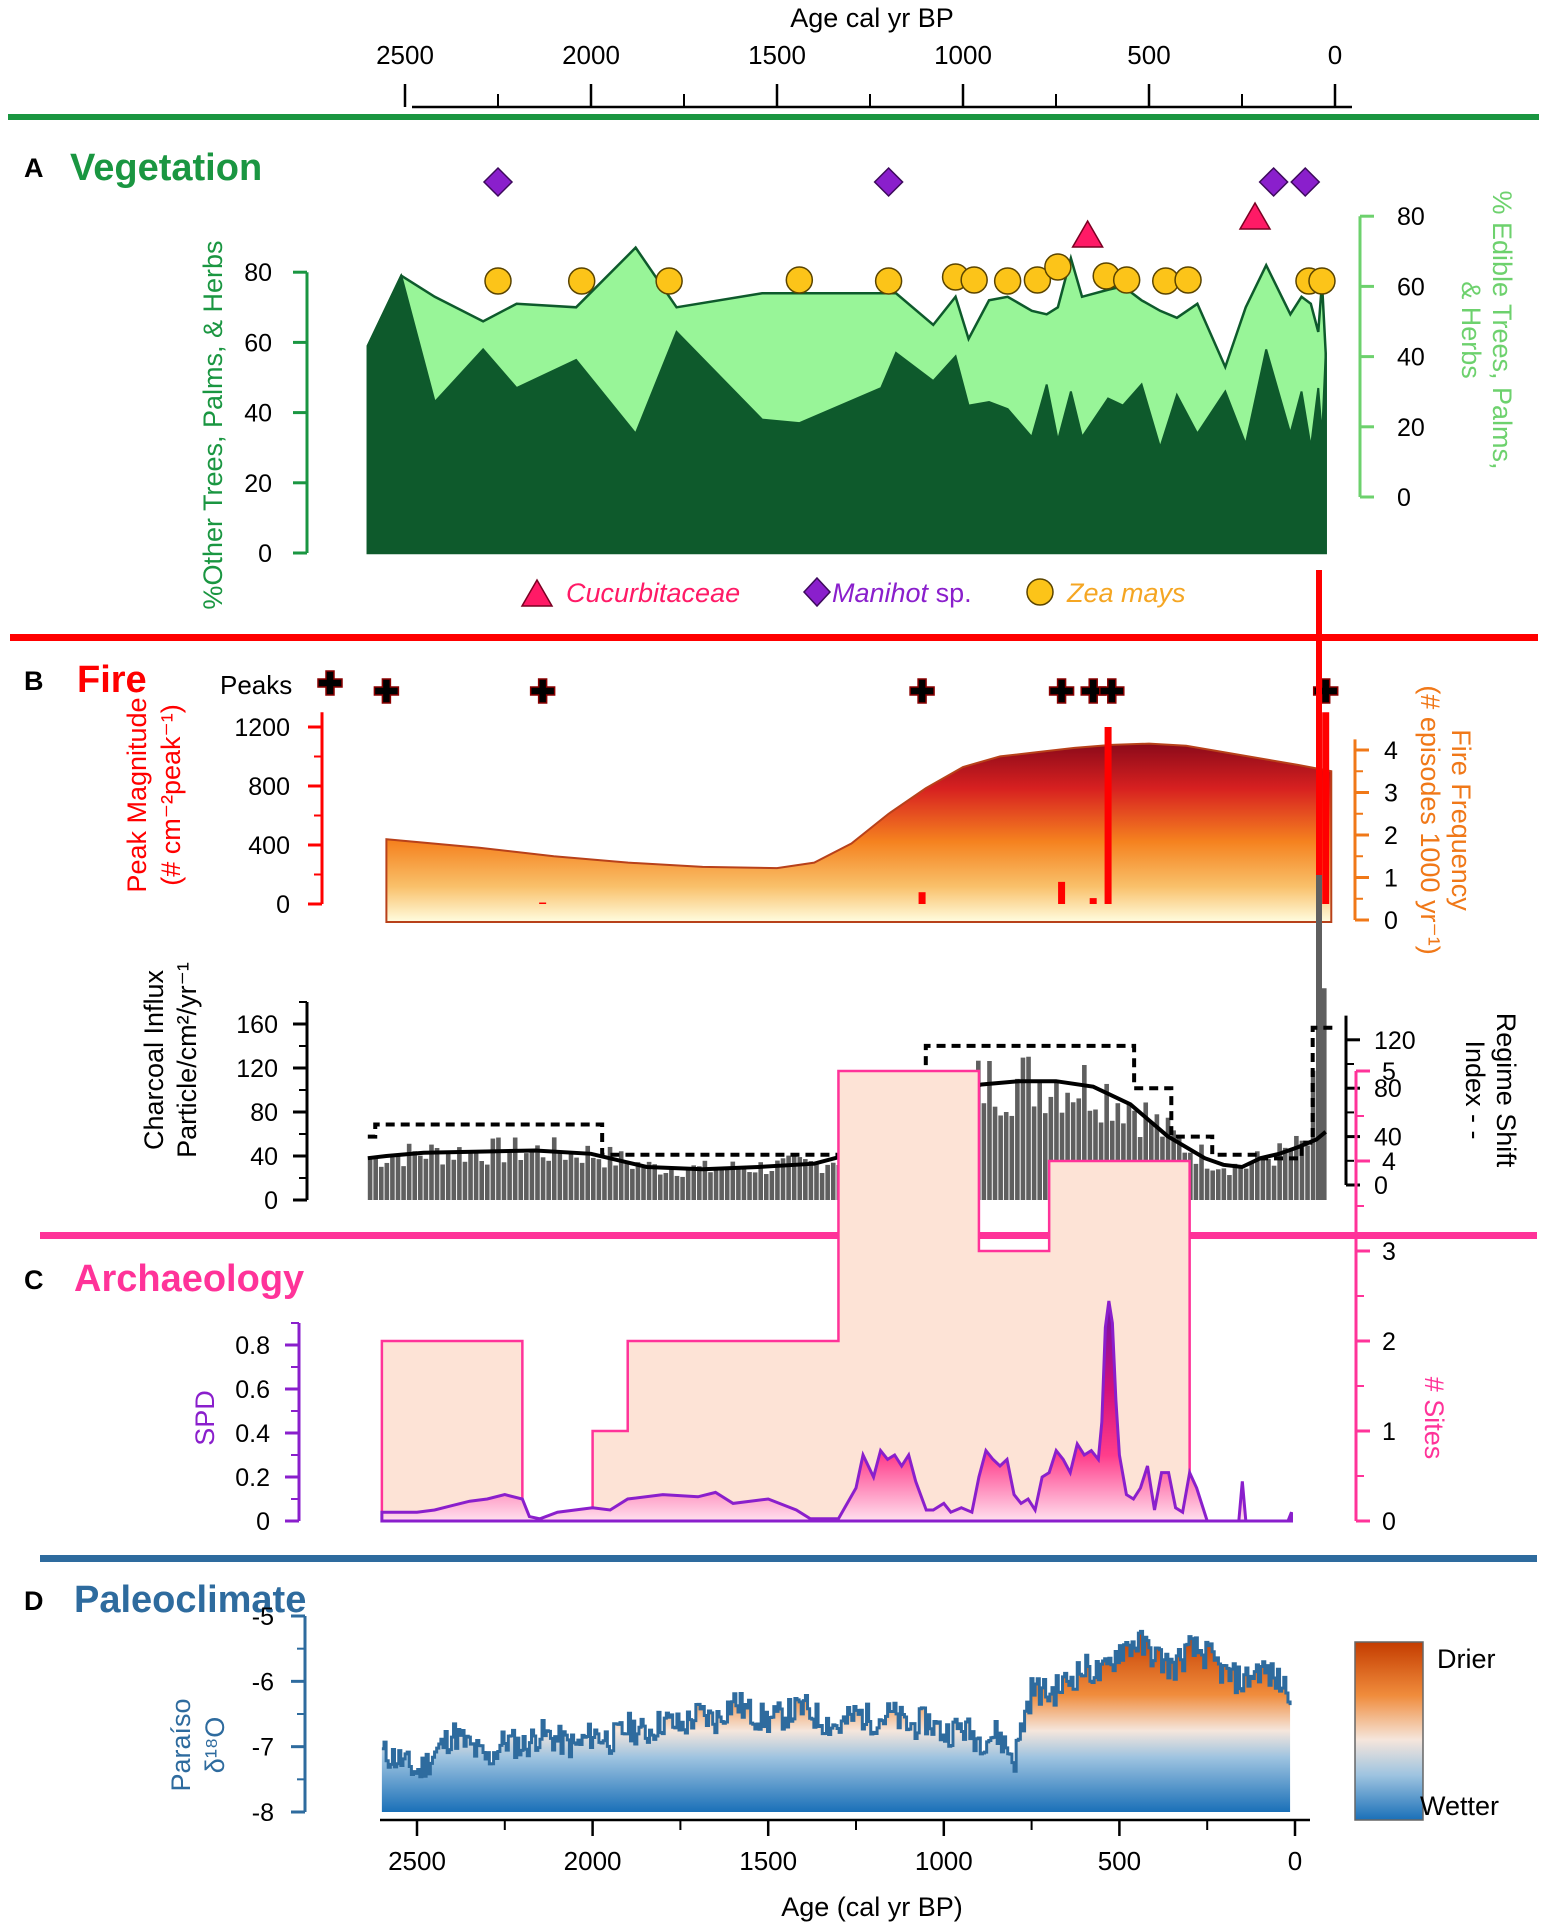 This screenshot has width=1547, height=1929. Describe the element at coordinates (950, 593) in the screenshot. I see `manihot-legend-suffix: sp.` at that location.